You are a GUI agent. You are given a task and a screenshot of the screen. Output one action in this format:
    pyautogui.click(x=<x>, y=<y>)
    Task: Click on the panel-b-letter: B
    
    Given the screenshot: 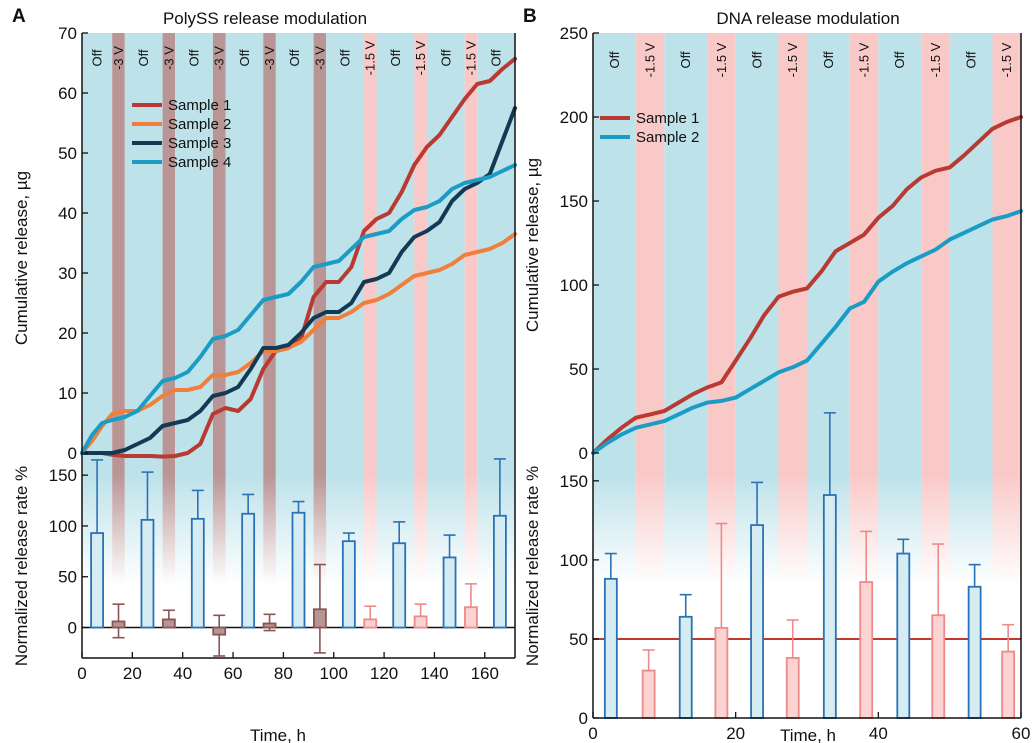 What is the action you would take?
    pyautogui.click(x=530, y=16)
    